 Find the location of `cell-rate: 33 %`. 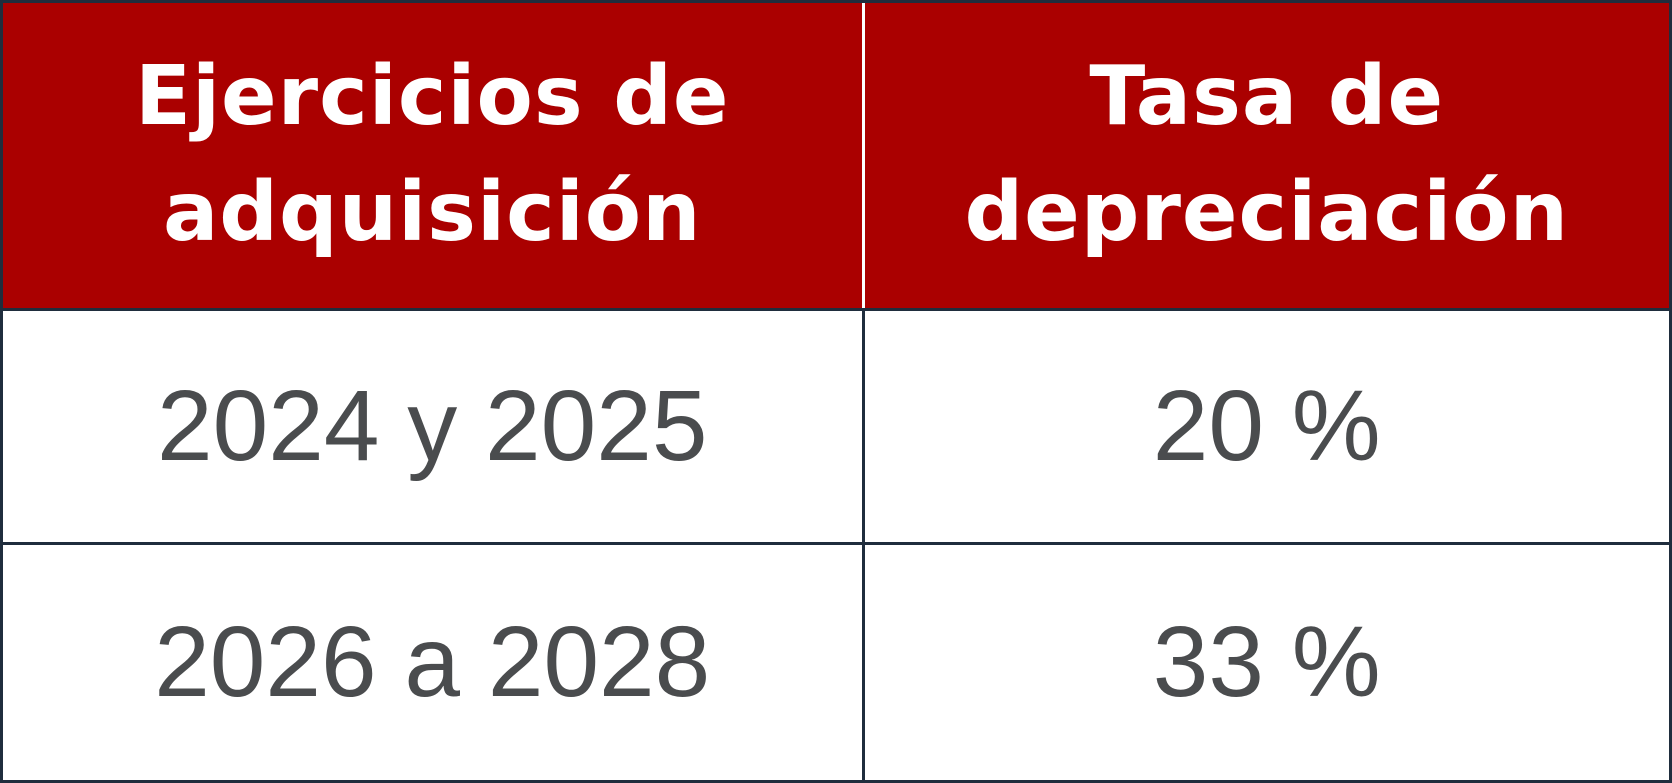

cell-rate: 33 % is located at coordinates (1266, 661).